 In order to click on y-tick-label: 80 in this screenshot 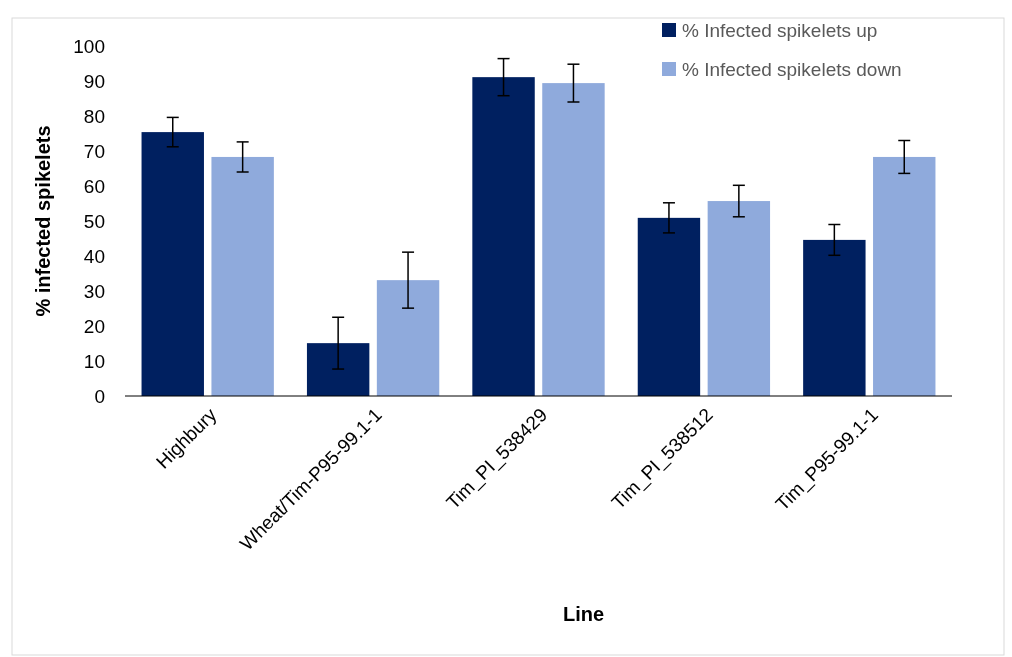, I will do `click(94, 116)`.